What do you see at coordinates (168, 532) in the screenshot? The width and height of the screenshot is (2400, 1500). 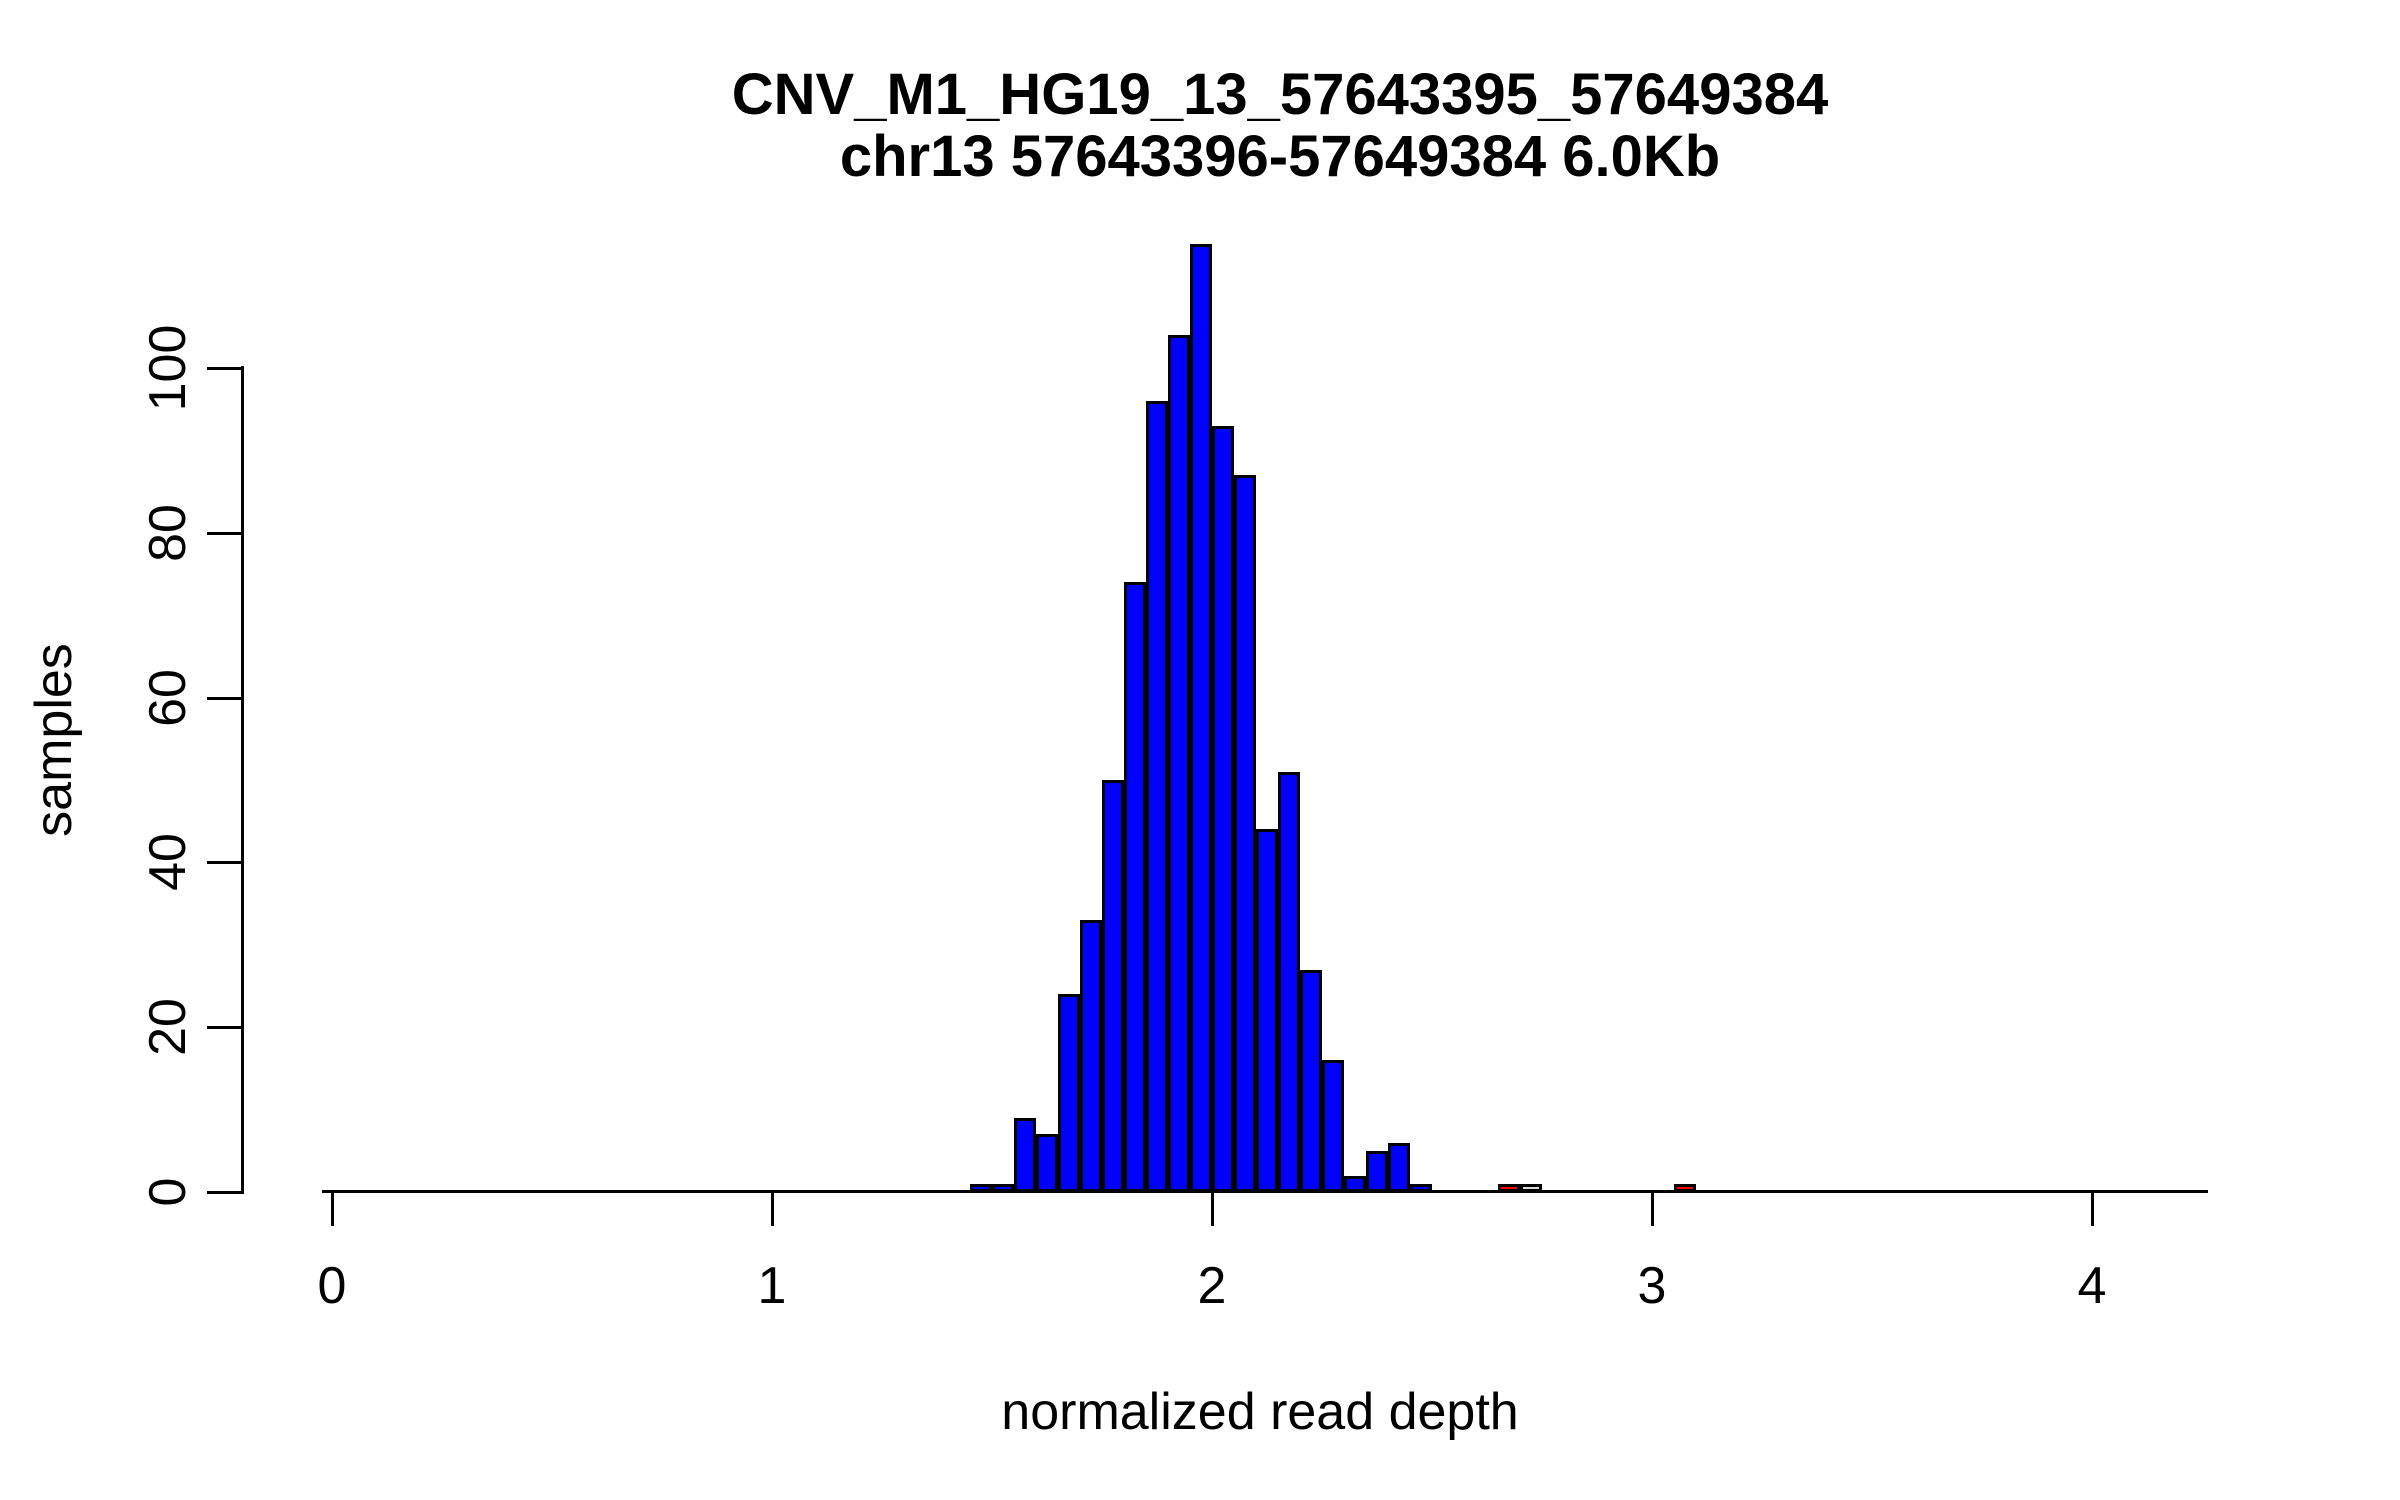 I see `y-tick-label: 80` at bounding box center [168, 532].